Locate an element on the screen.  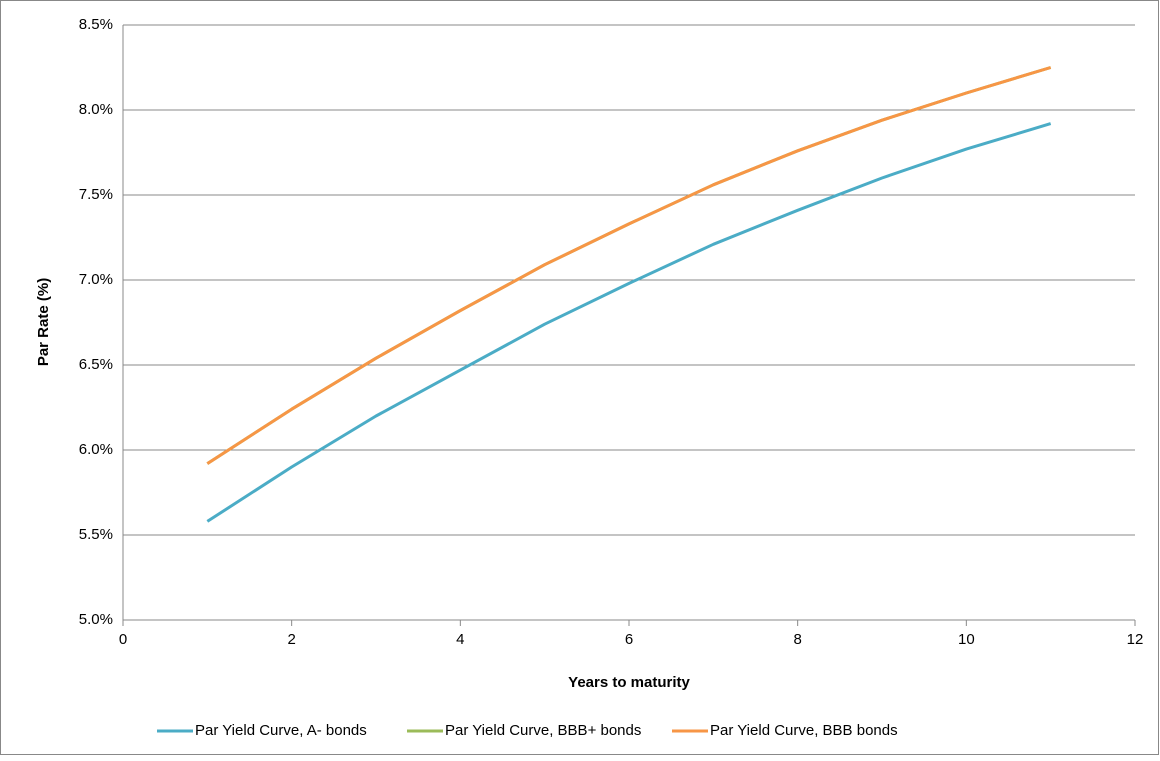
x-tick-label: 12 is located at coordinates (1135, 639).